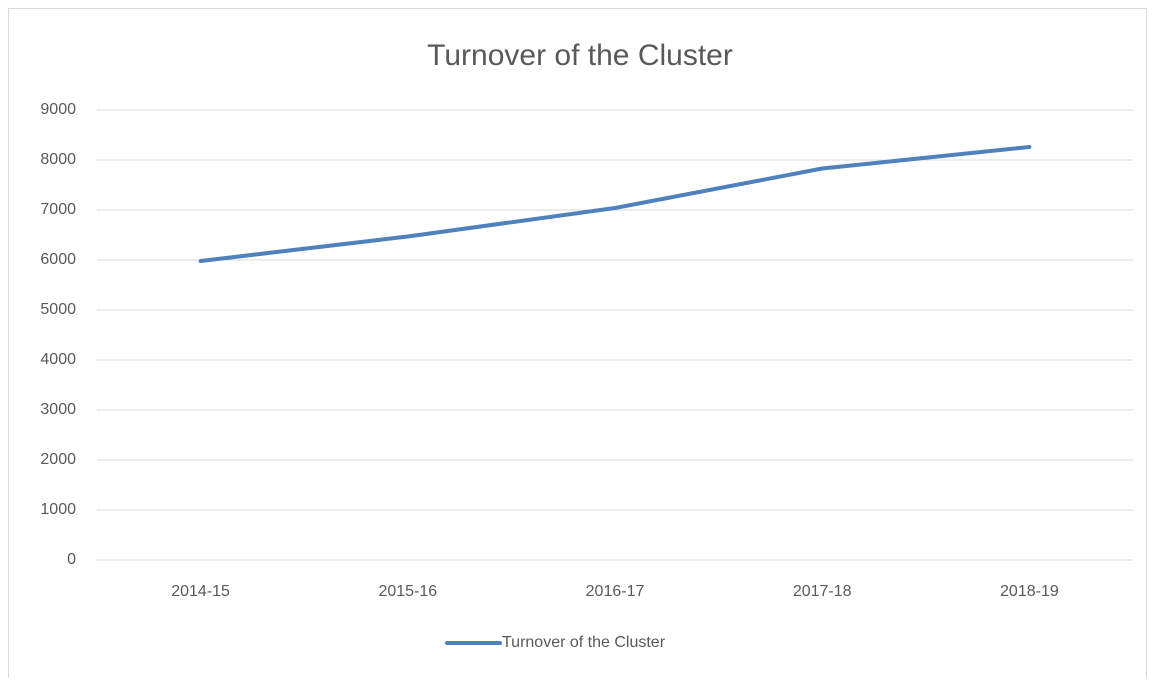 The image size is (1155, 683). What do you see at coordinates (58, 209) in the screenshot?
I see `y-tick-label: 7000` at bounding box center [58, 209].